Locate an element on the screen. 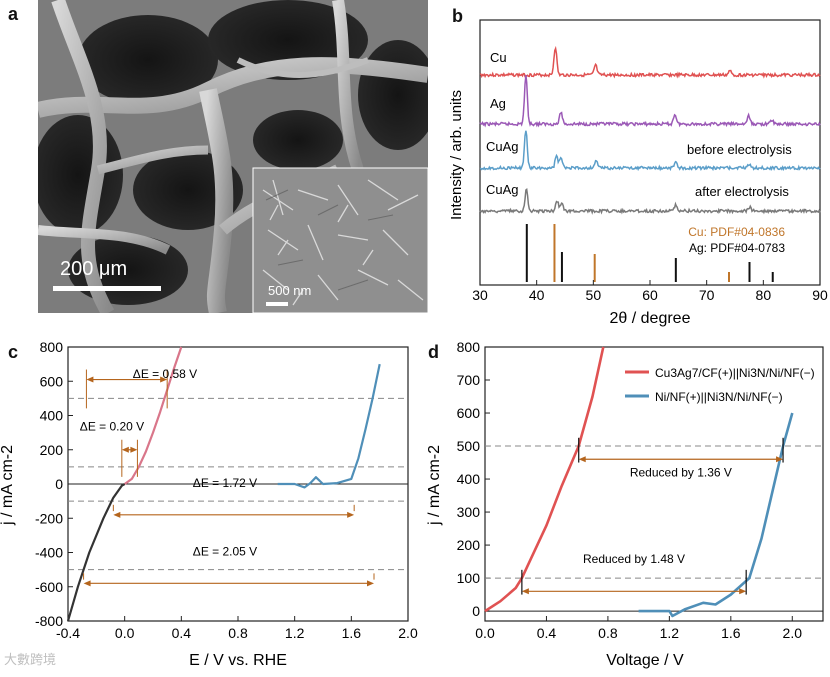 The width and height of the screenshot is (830, 677). c-ytick-label: 400 is located at coordinates (52, 416).